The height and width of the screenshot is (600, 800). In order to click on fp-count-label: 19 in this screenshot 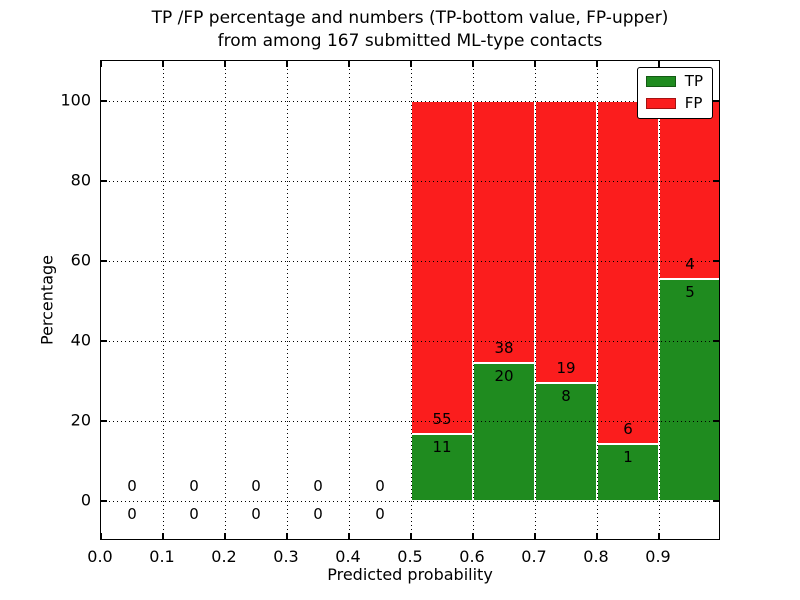, I will do `click(566, 367)`.